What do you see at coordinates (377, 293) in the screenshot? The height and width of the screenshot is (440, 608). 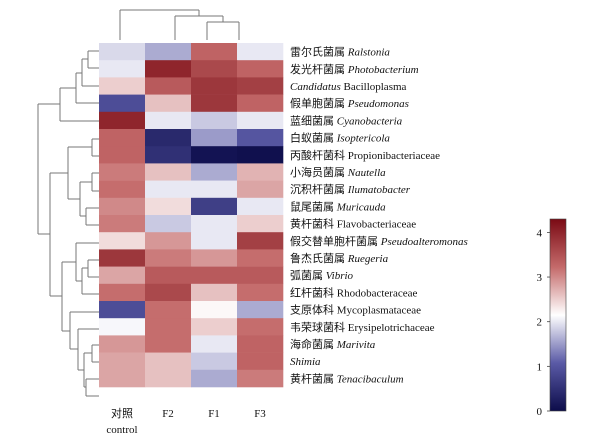 I see `row-label-latin: Rhodobacteraceae` at bounding box center [377, 293].